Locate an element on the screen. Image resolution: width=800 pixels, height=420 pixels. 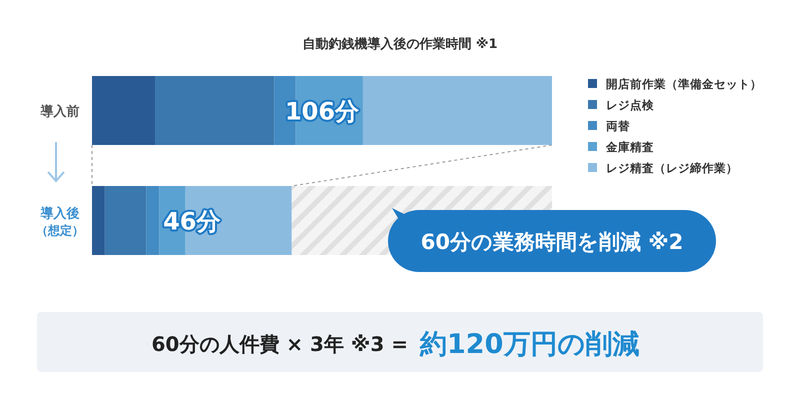
chart-title: 自動釣銭機導入後の作業時間 ※1 is located at coordinates (400, 44).